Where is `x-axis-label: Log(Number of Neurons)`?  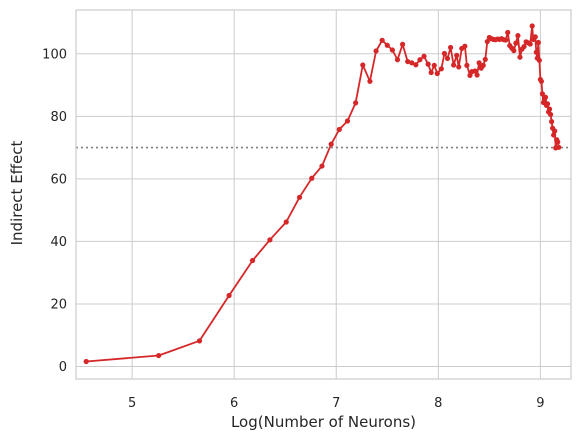 x-axis-label: Log(Number of Neurons) is located at coordinates (323, 422).